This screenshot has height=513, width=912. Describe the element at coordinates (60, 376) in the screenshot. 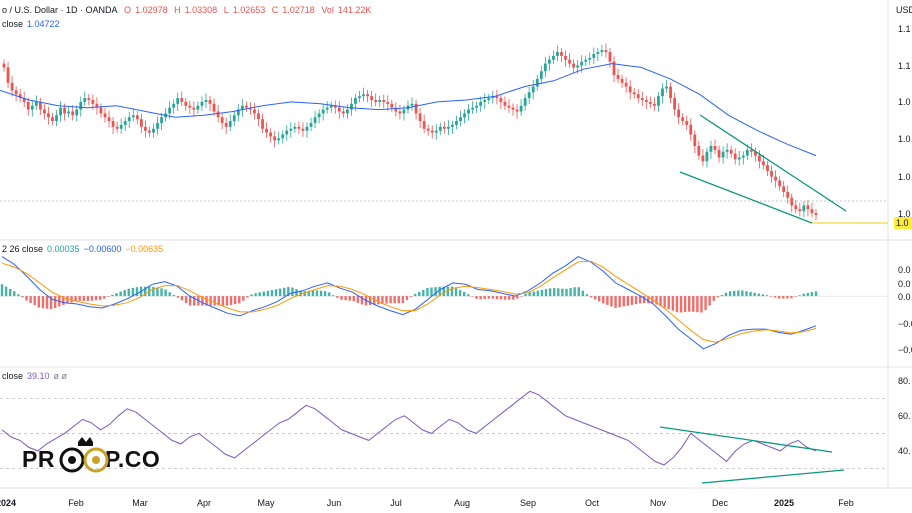

I see `rsi-extra: ø ø` at that location.